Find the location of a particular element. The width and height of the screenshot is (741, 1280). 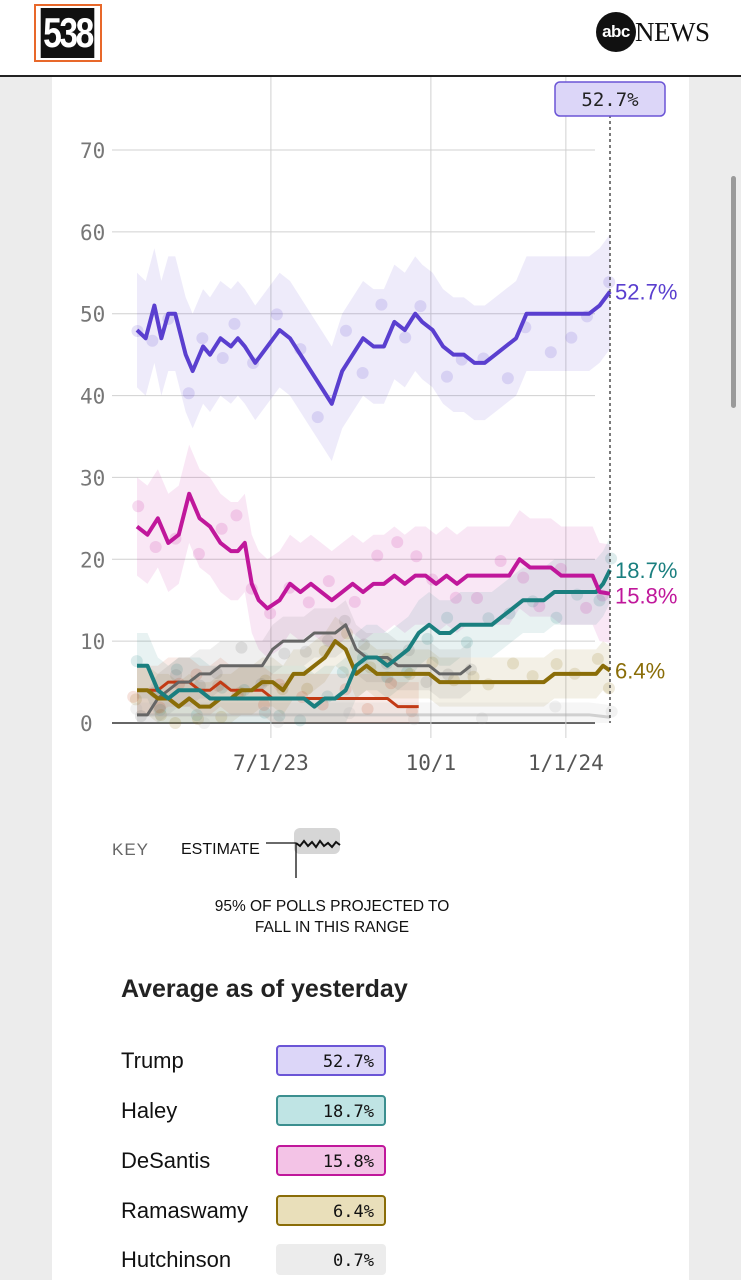

y-tick-label: 30 is located at coordinates (92, 478).